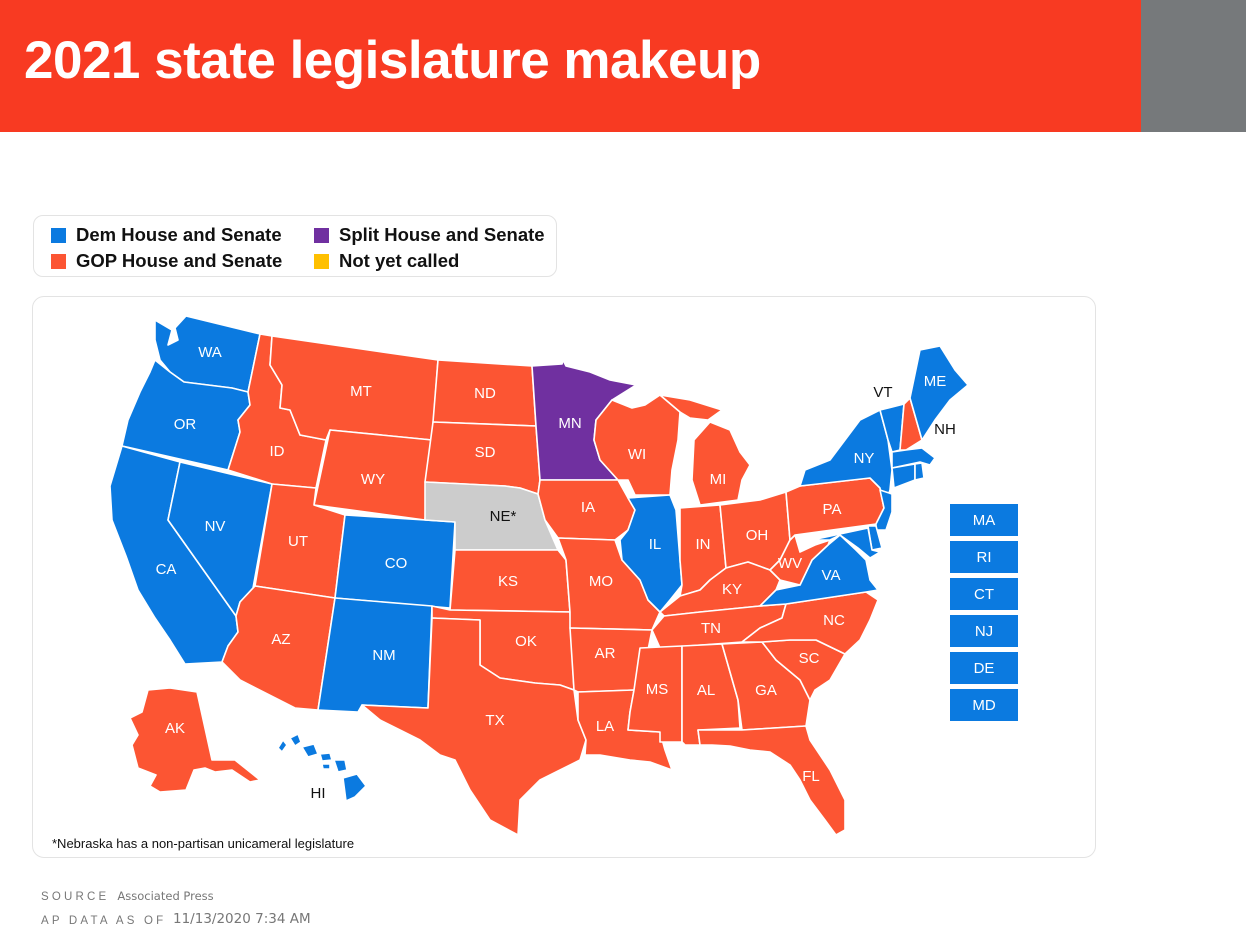  I want to click on split-swatch-icon, so click(321, 235).